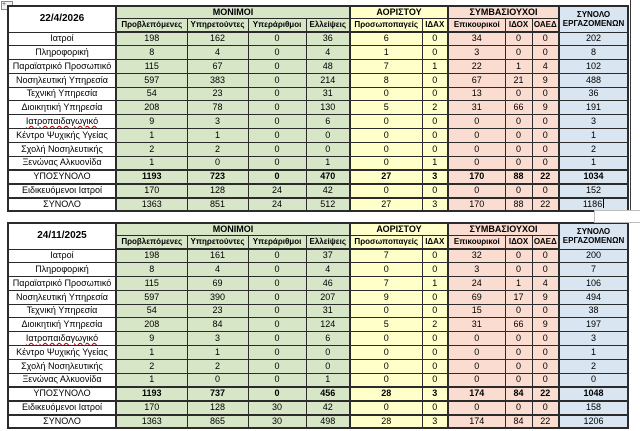 This screenshot has height=431, width=640. Describe the element at coordinates (217, 176) in the screenshot. I see `data-cell: 723` at that location.